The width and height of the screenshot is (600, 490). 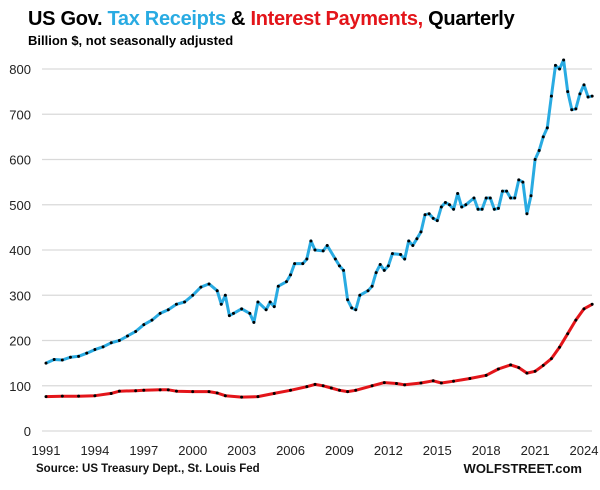 I want to click on y-tick-label: 600, so click(x=20, y=160).